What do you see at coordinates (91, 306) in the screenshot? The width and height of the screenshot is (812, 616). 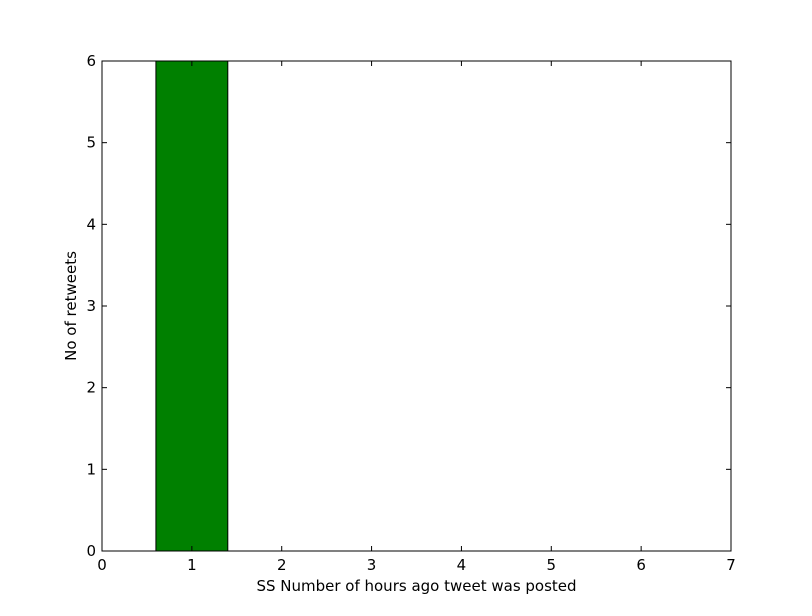 I see `y-tick-label: 3` at bounding box center [91, 306].